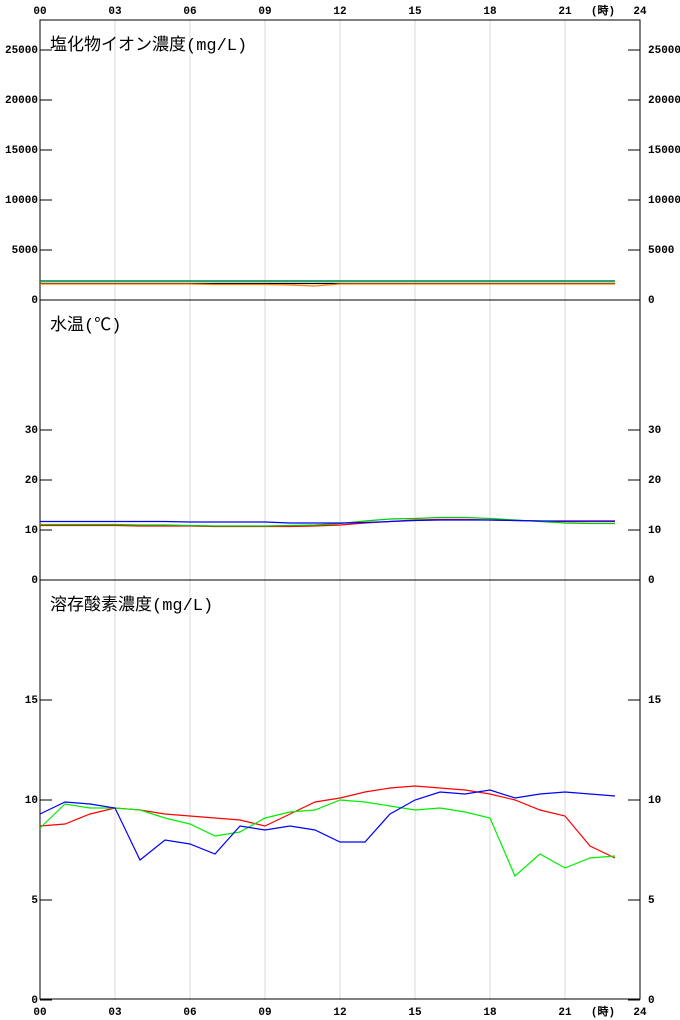 This screenshot has height=1020, width=680. What do you see at coordinates (85, 325) in the screenshot?
I see `panel-title: 水温(℃)` at bounding box center [85, 325].